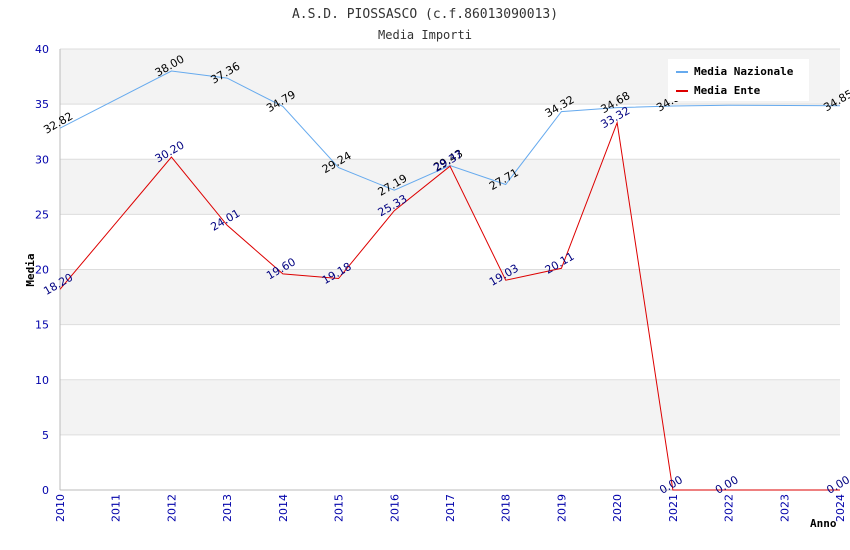 Image resolution: width=850 pixels, height=550 pixels. I want to click on y-tick-label: 35, so click(42, 104).